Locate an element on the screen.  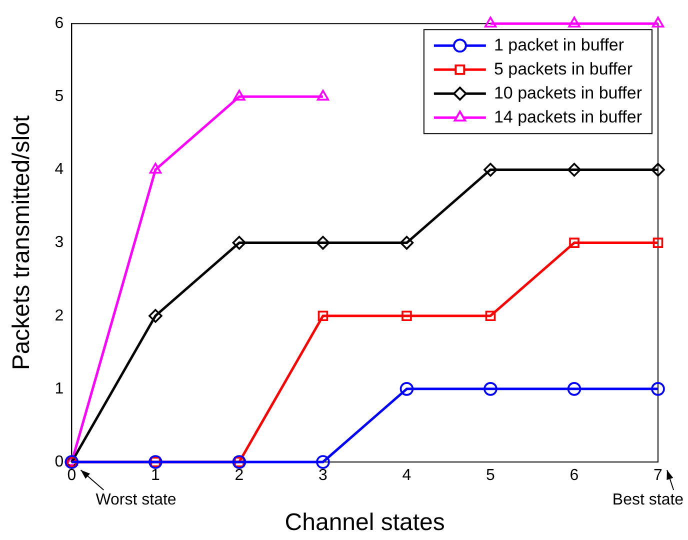
y-axis-title: Packets transmitted/slot is located at coordinates (22, 242).